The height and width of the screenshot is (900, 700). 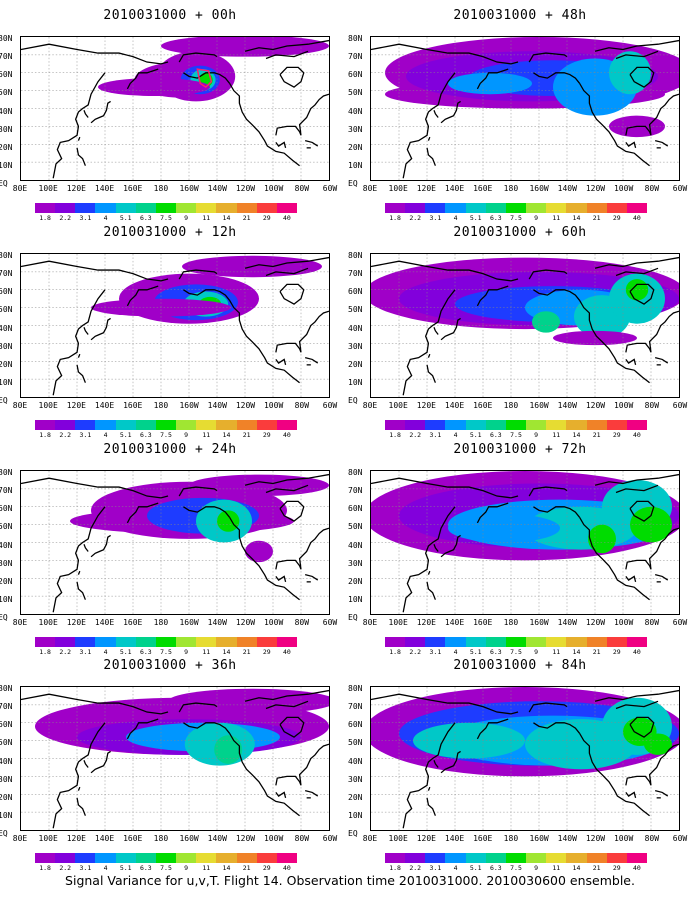 What do you see at coordinates (6, 563) in the screenshot?
I see `latitude-label: 30N` at bounding box center [6, 563].